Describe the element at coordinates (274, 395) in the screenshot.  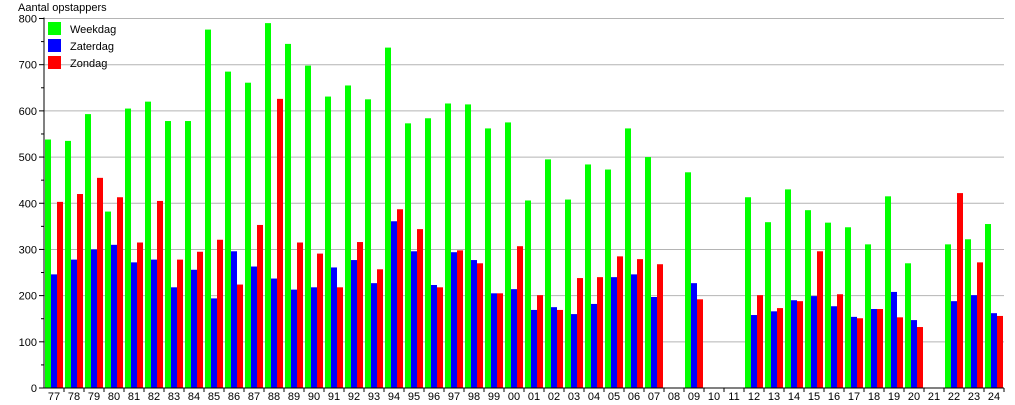
I see `x-tick-label: 88` at that location.